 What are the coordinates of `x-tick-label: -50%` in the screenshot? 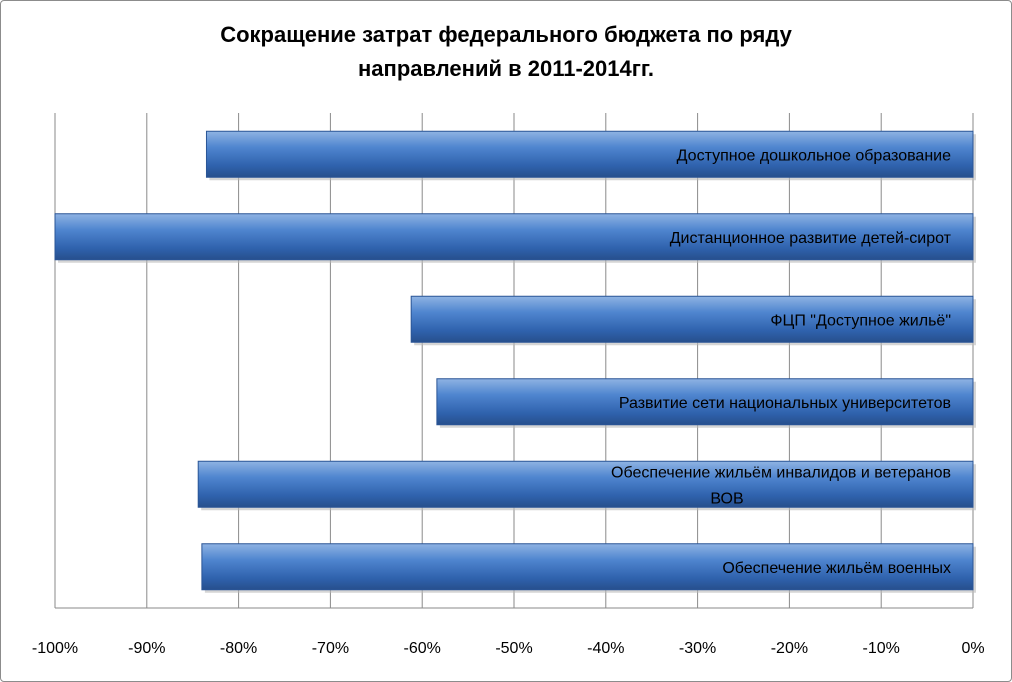 It's located at (513, 648).